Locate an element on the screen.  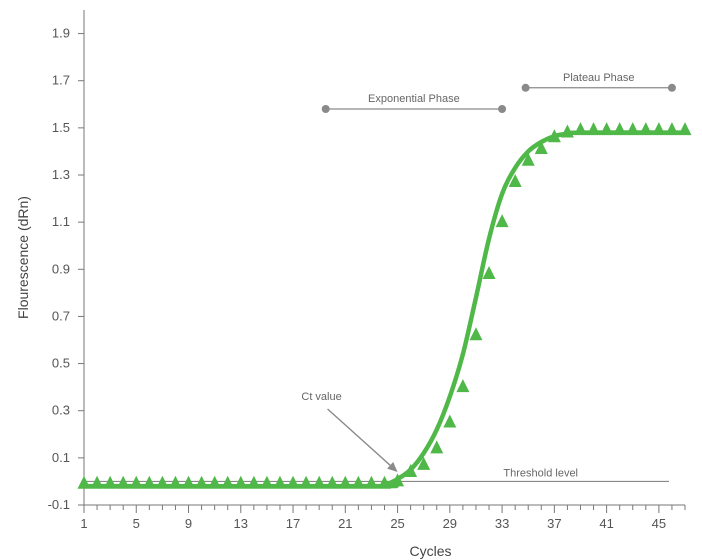
y-tick-label: -0.1 is located at coordinates (59, 504).